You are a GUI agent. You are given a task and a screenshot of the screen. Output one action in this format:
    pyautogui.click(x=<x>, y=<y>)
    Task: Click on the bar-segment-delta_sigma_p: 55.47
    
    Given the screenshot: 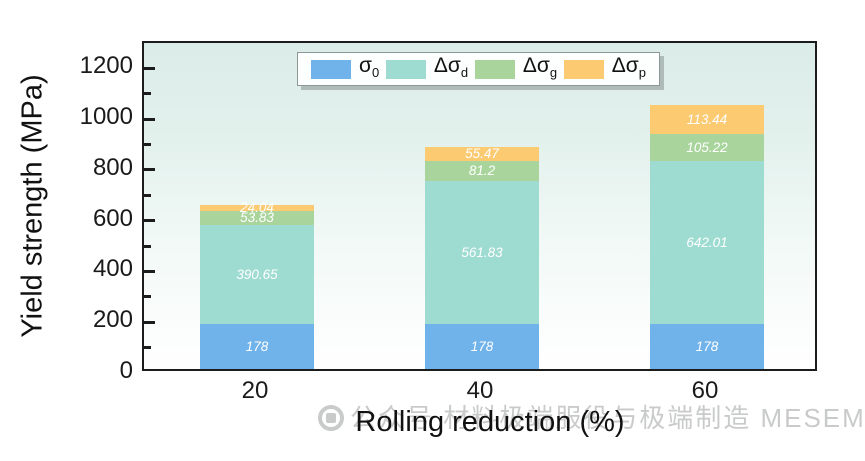 What is the action you would take?
    pyautogui.click(x=482, y=154)
    